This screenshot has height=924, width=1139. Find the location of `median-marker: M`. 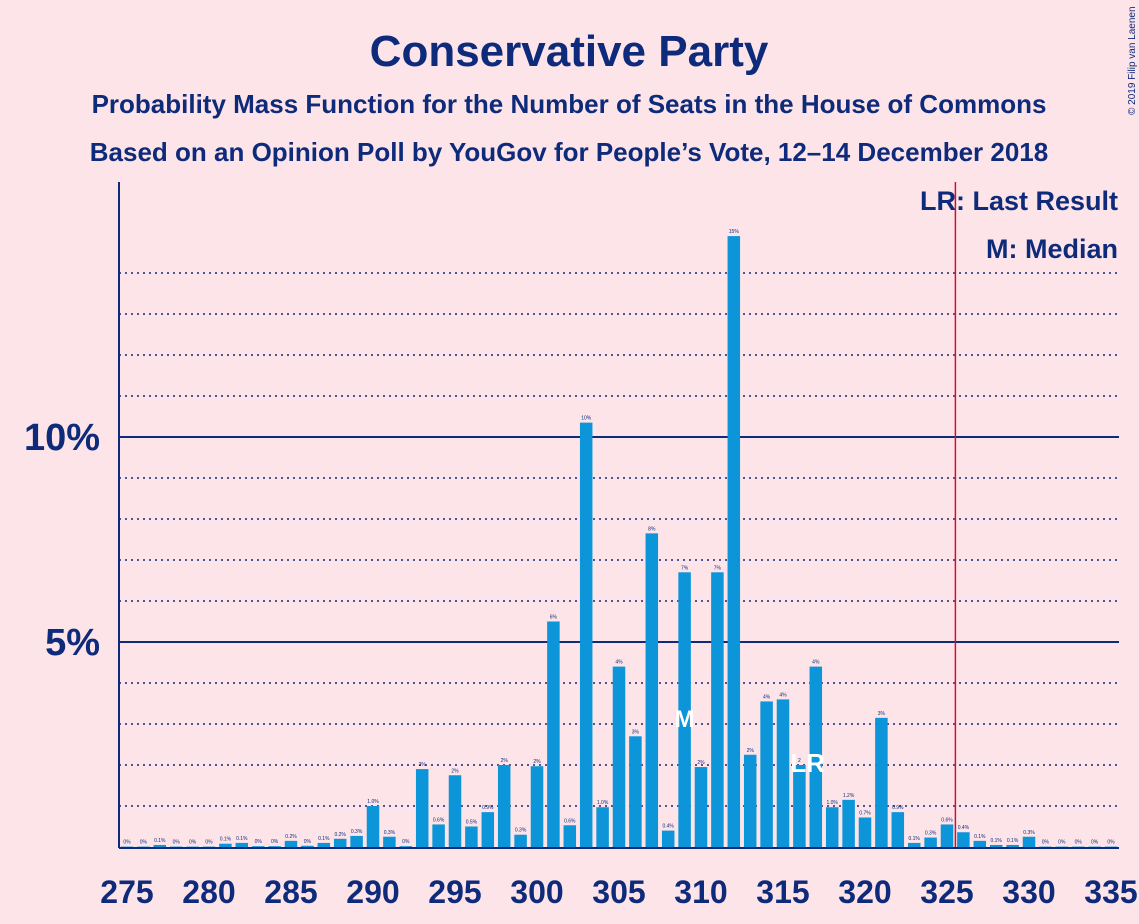

median-marker: M is located at coordinates (685, 719).